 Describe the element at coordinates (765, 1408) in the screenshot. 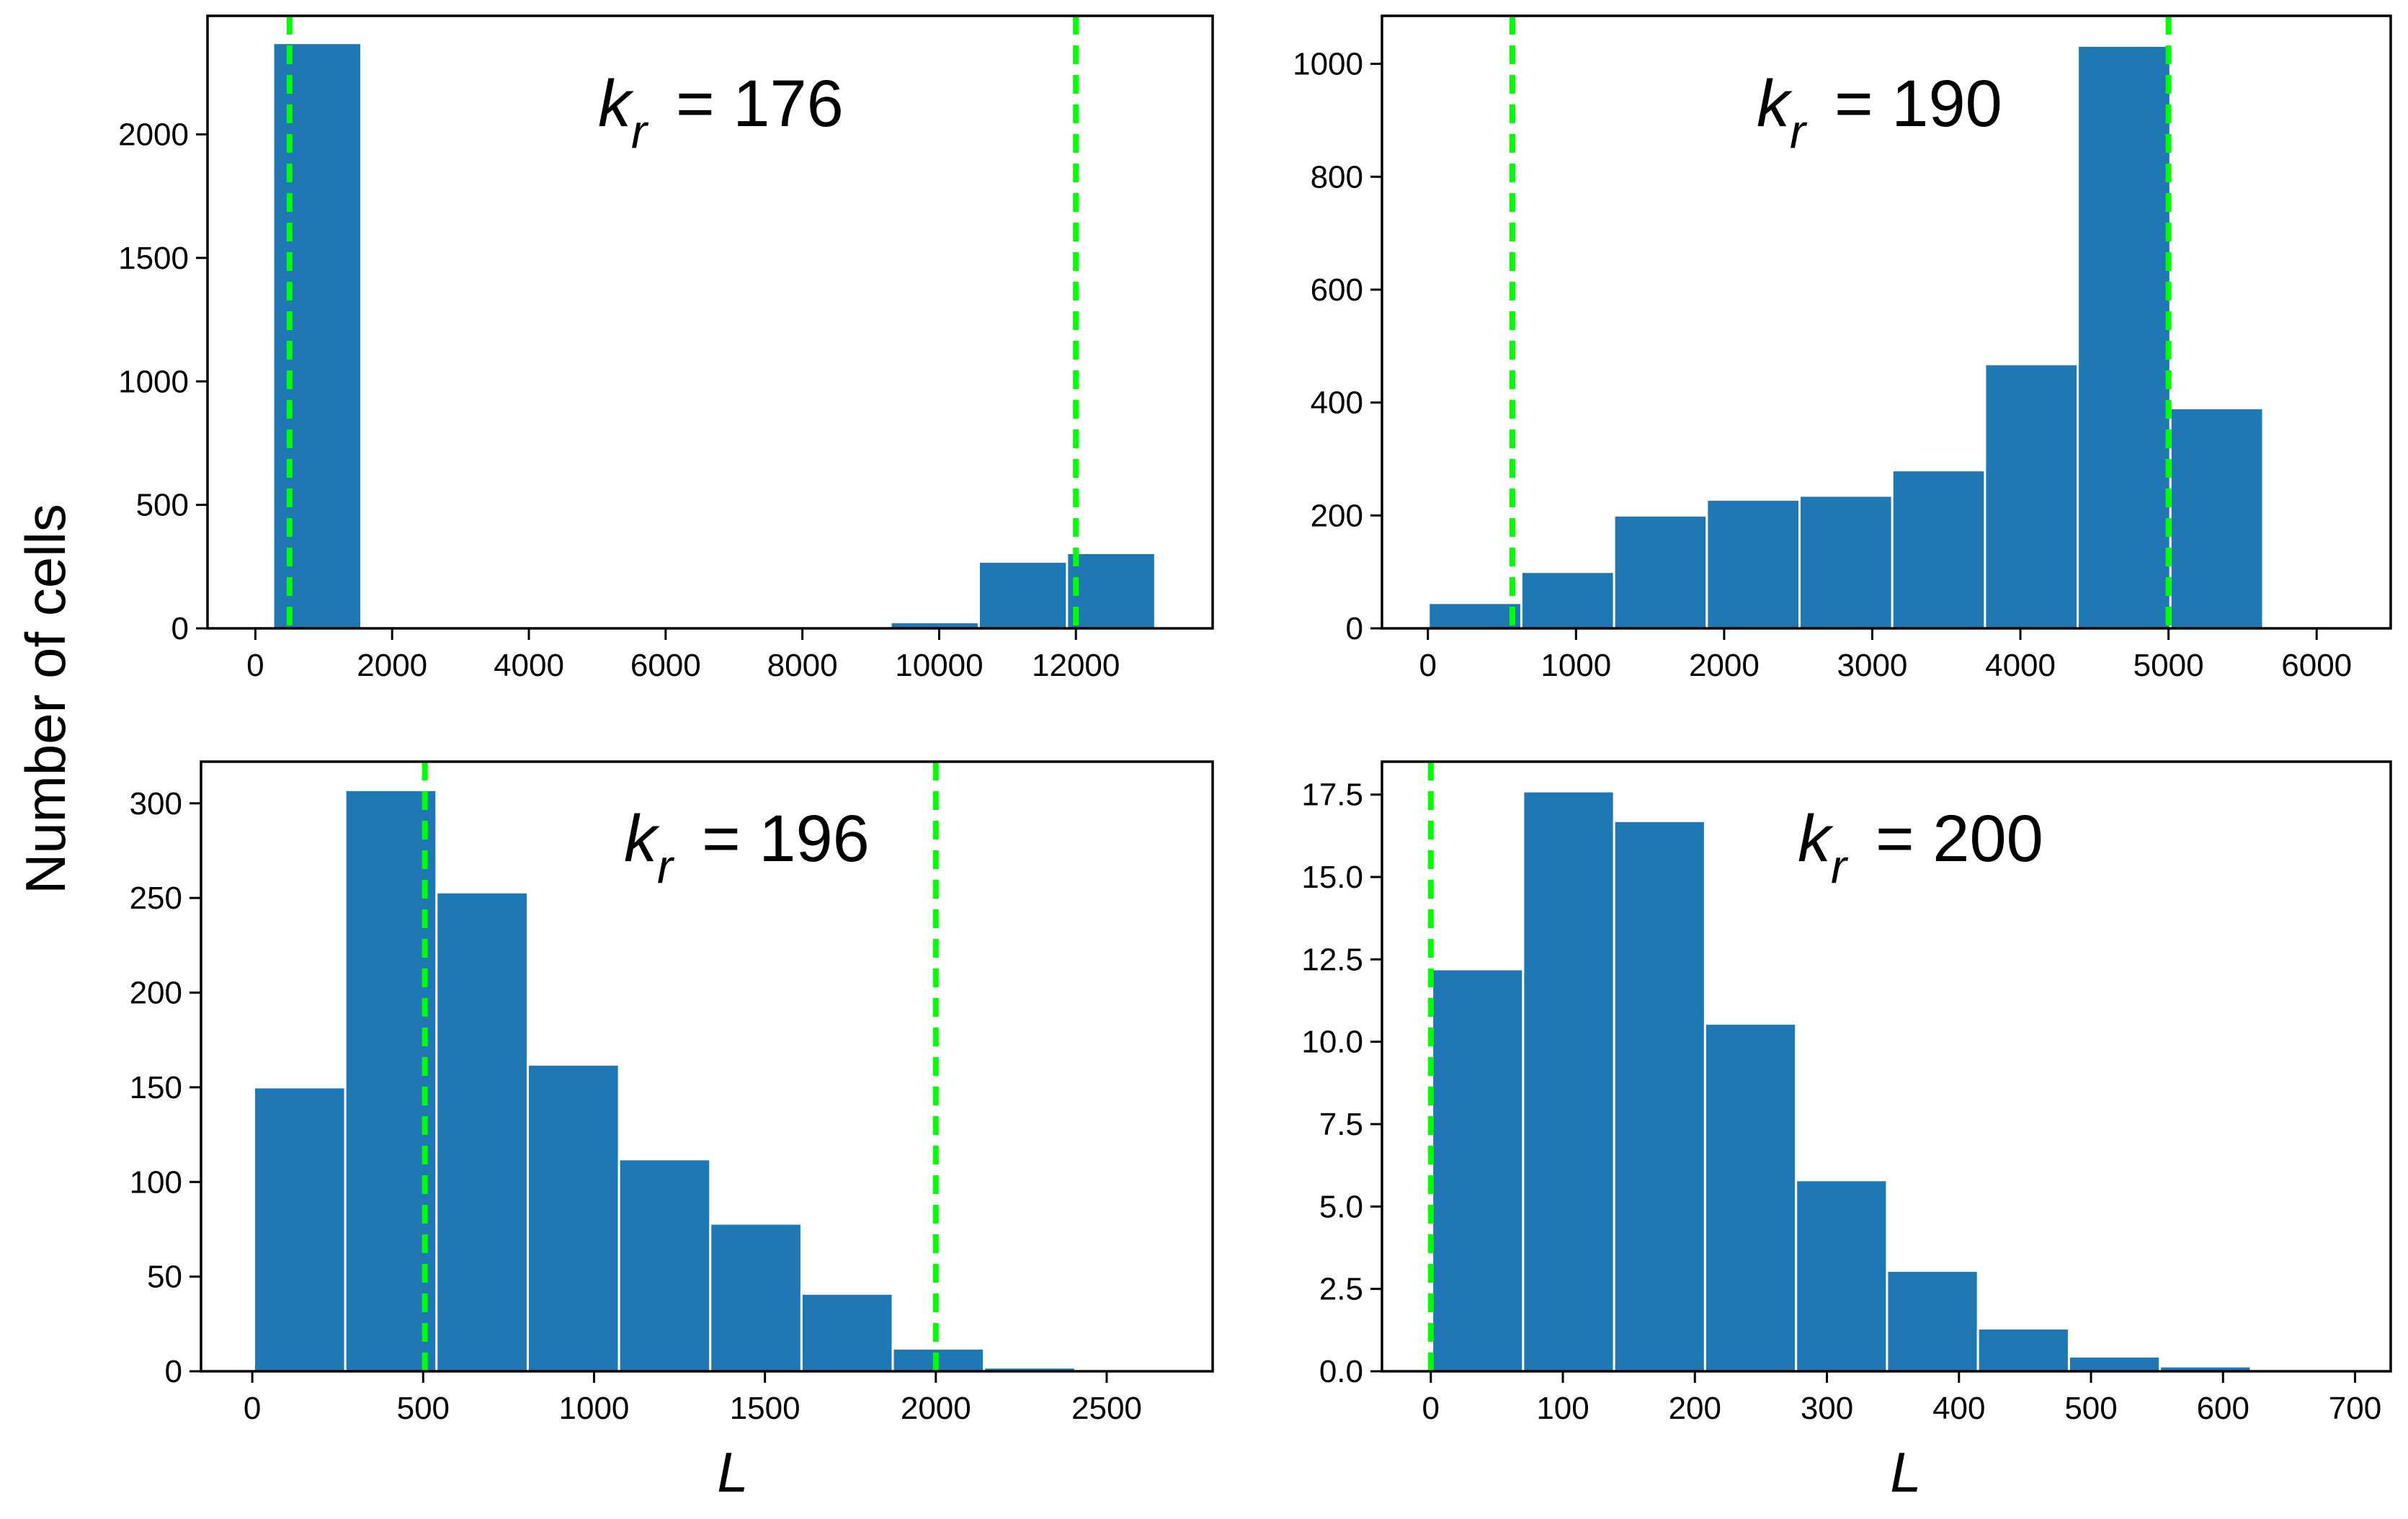

I see `x-tick-label: 1500` at that location.